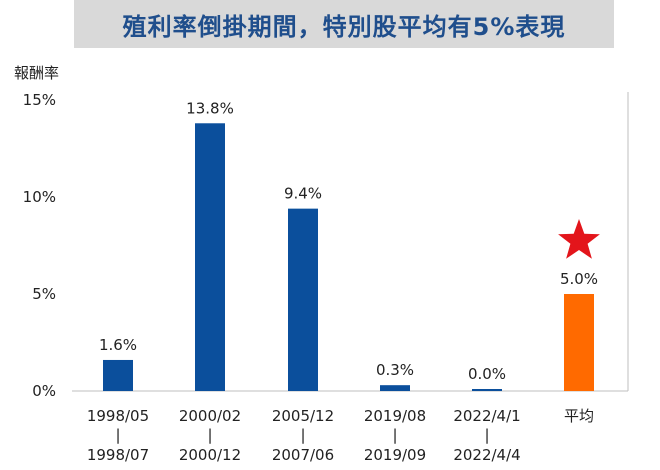  Describe the element at coordinates (487, 374) in the screenshot. I see `data-label: 0.0%` at that location.